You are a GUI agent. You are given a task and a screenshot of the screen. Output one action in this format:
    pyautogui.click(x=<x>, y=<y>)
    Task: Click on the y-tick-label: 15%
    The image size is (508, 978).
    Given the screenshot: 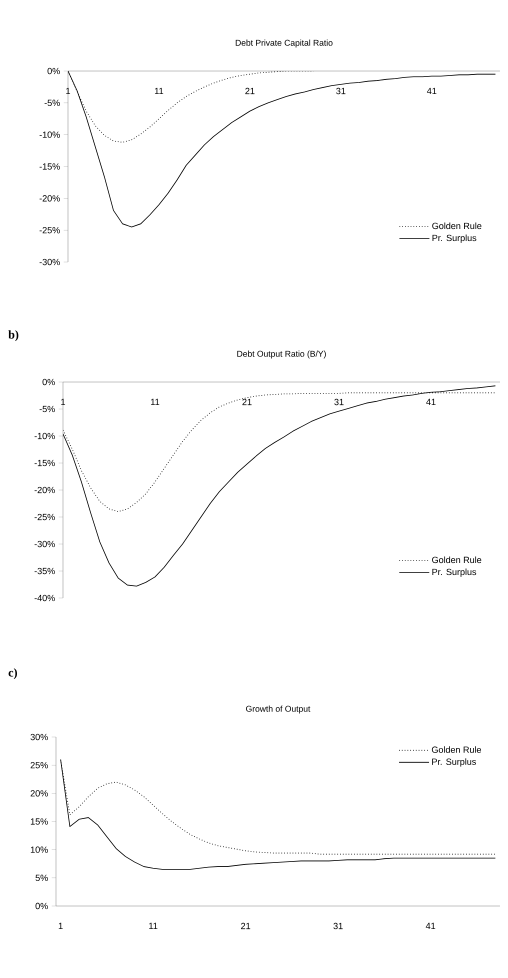 What is the action you would take?
    pyautogui.click(x=39, y=821)
    